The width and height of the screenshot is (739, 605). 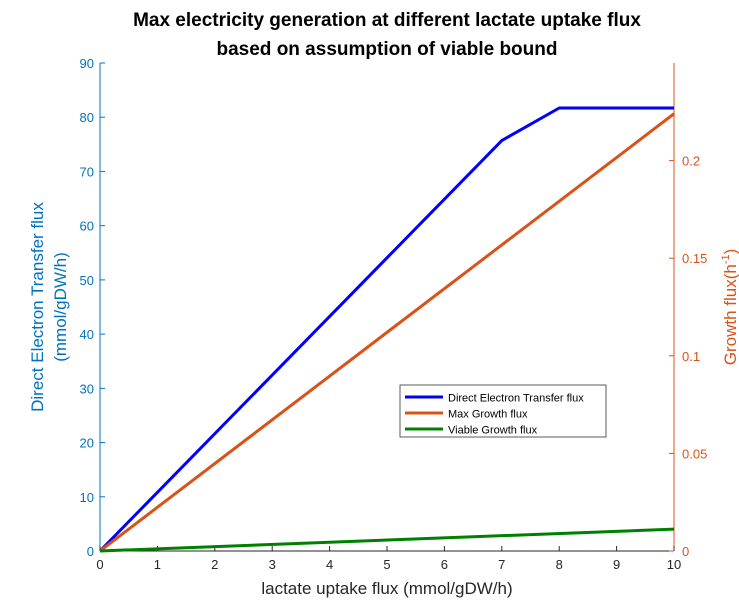 What do you see at coordinates (501, 564) in the screenshot?
I see `x-tick-label: 7` at bounding box center [501, 564].